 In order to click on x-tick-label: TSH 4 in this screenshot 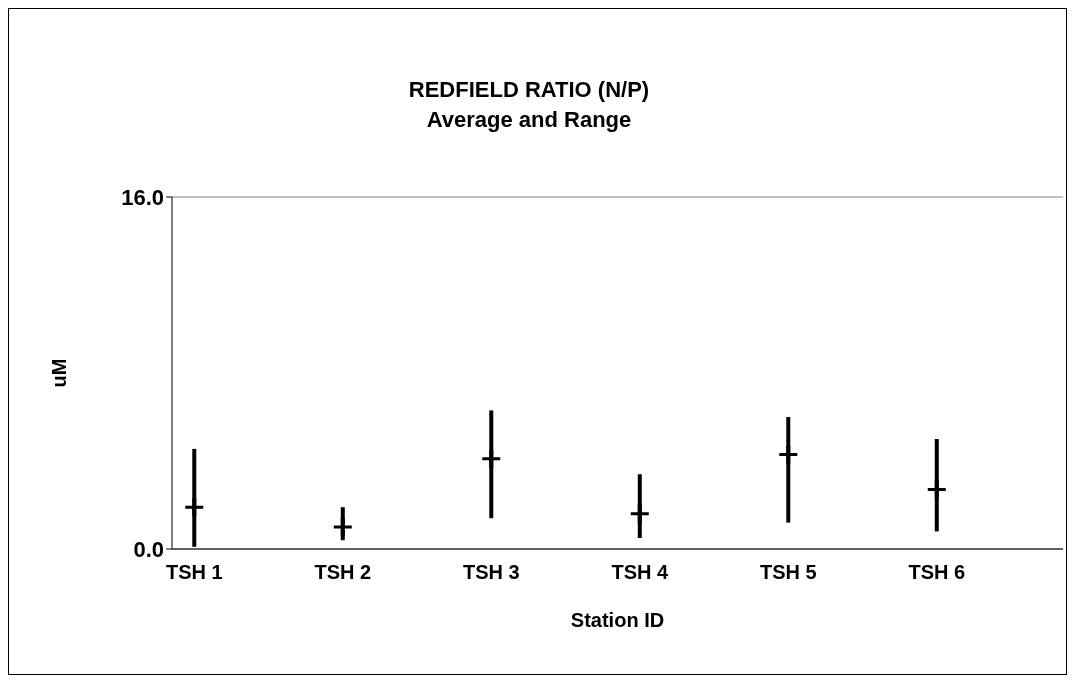, I will do `click(640, 572)`.